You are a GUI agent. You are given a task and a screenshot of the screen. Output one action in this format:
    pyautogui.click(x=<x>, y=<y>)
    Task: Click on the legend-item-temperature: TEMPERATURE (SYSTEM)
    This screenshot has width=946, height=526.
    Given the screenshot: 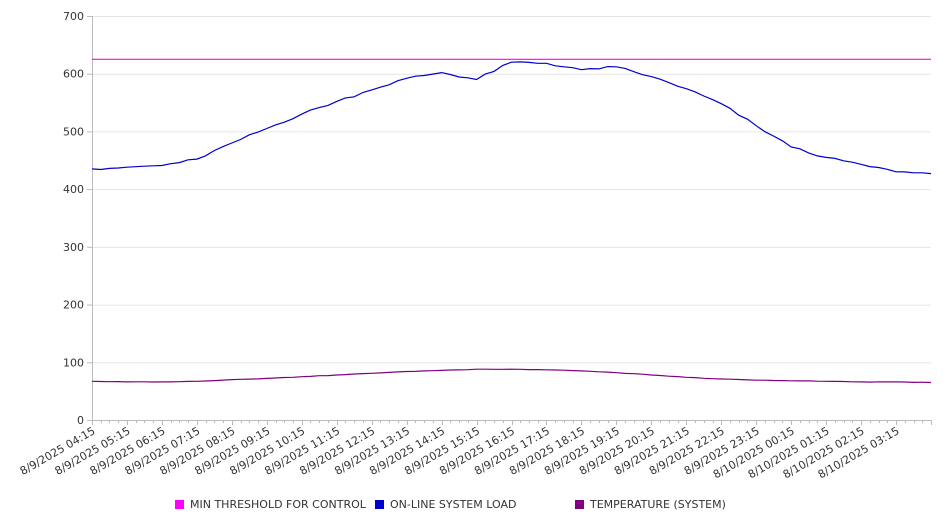 What is the action you would take?
    pyautogui.click(x=650, y=504)
    